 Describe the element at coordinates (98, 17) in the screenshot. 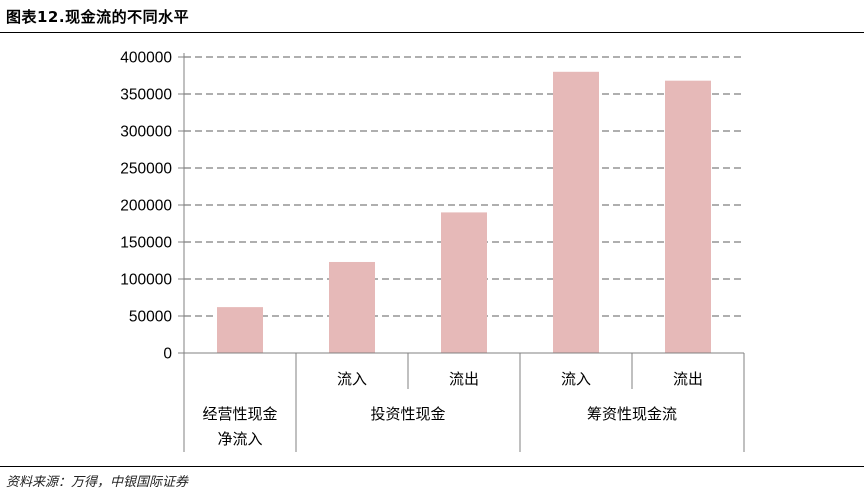

I see `chart-title: 图表12.现金流的不同水平` at that location.